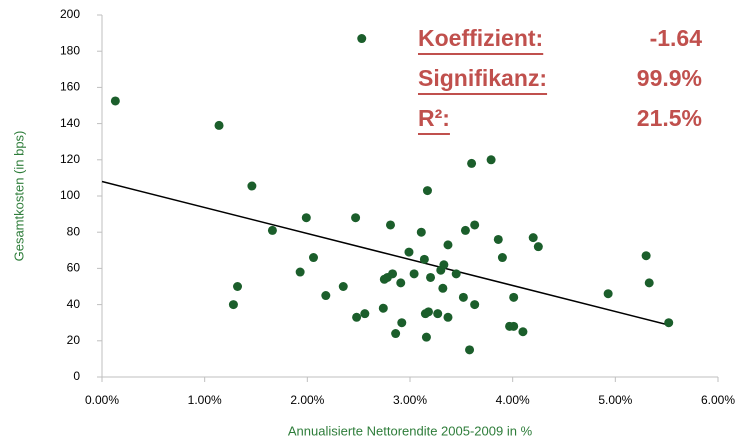 The image size is (742, 441). Describe the element at coordinates (615, 400) in the screenshot. I see `x-tick-label: 5.00%` at that location.